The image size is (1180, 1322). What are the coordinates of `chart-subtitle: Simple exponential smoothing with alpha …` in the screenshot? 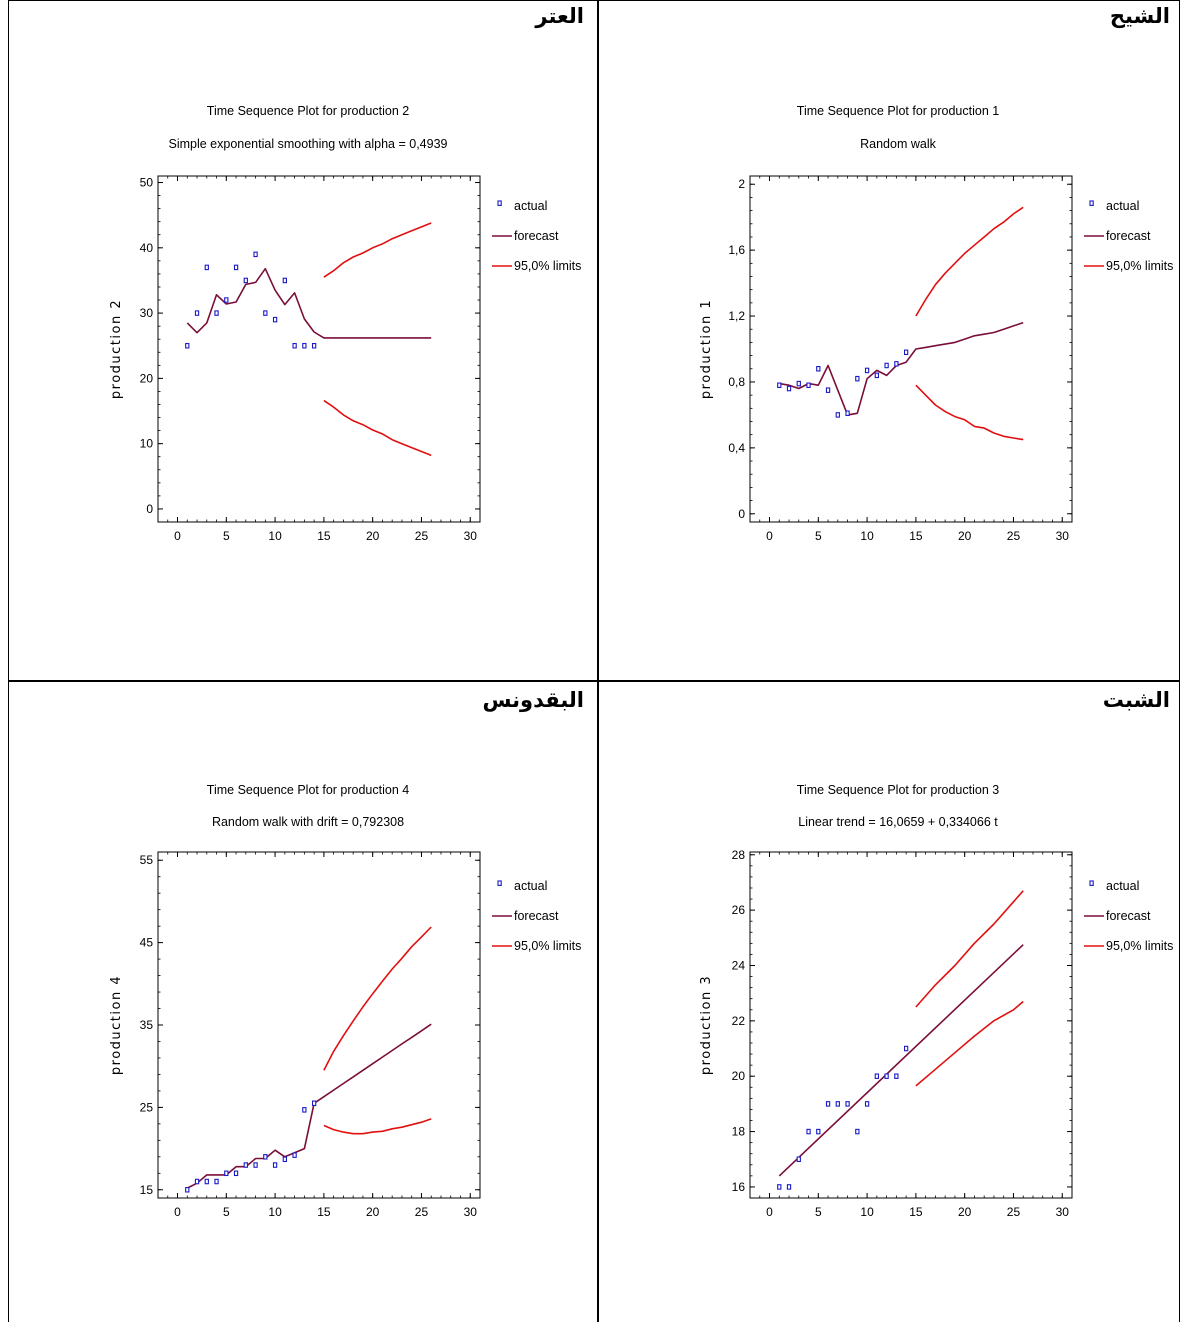 It's located at (307, 144).